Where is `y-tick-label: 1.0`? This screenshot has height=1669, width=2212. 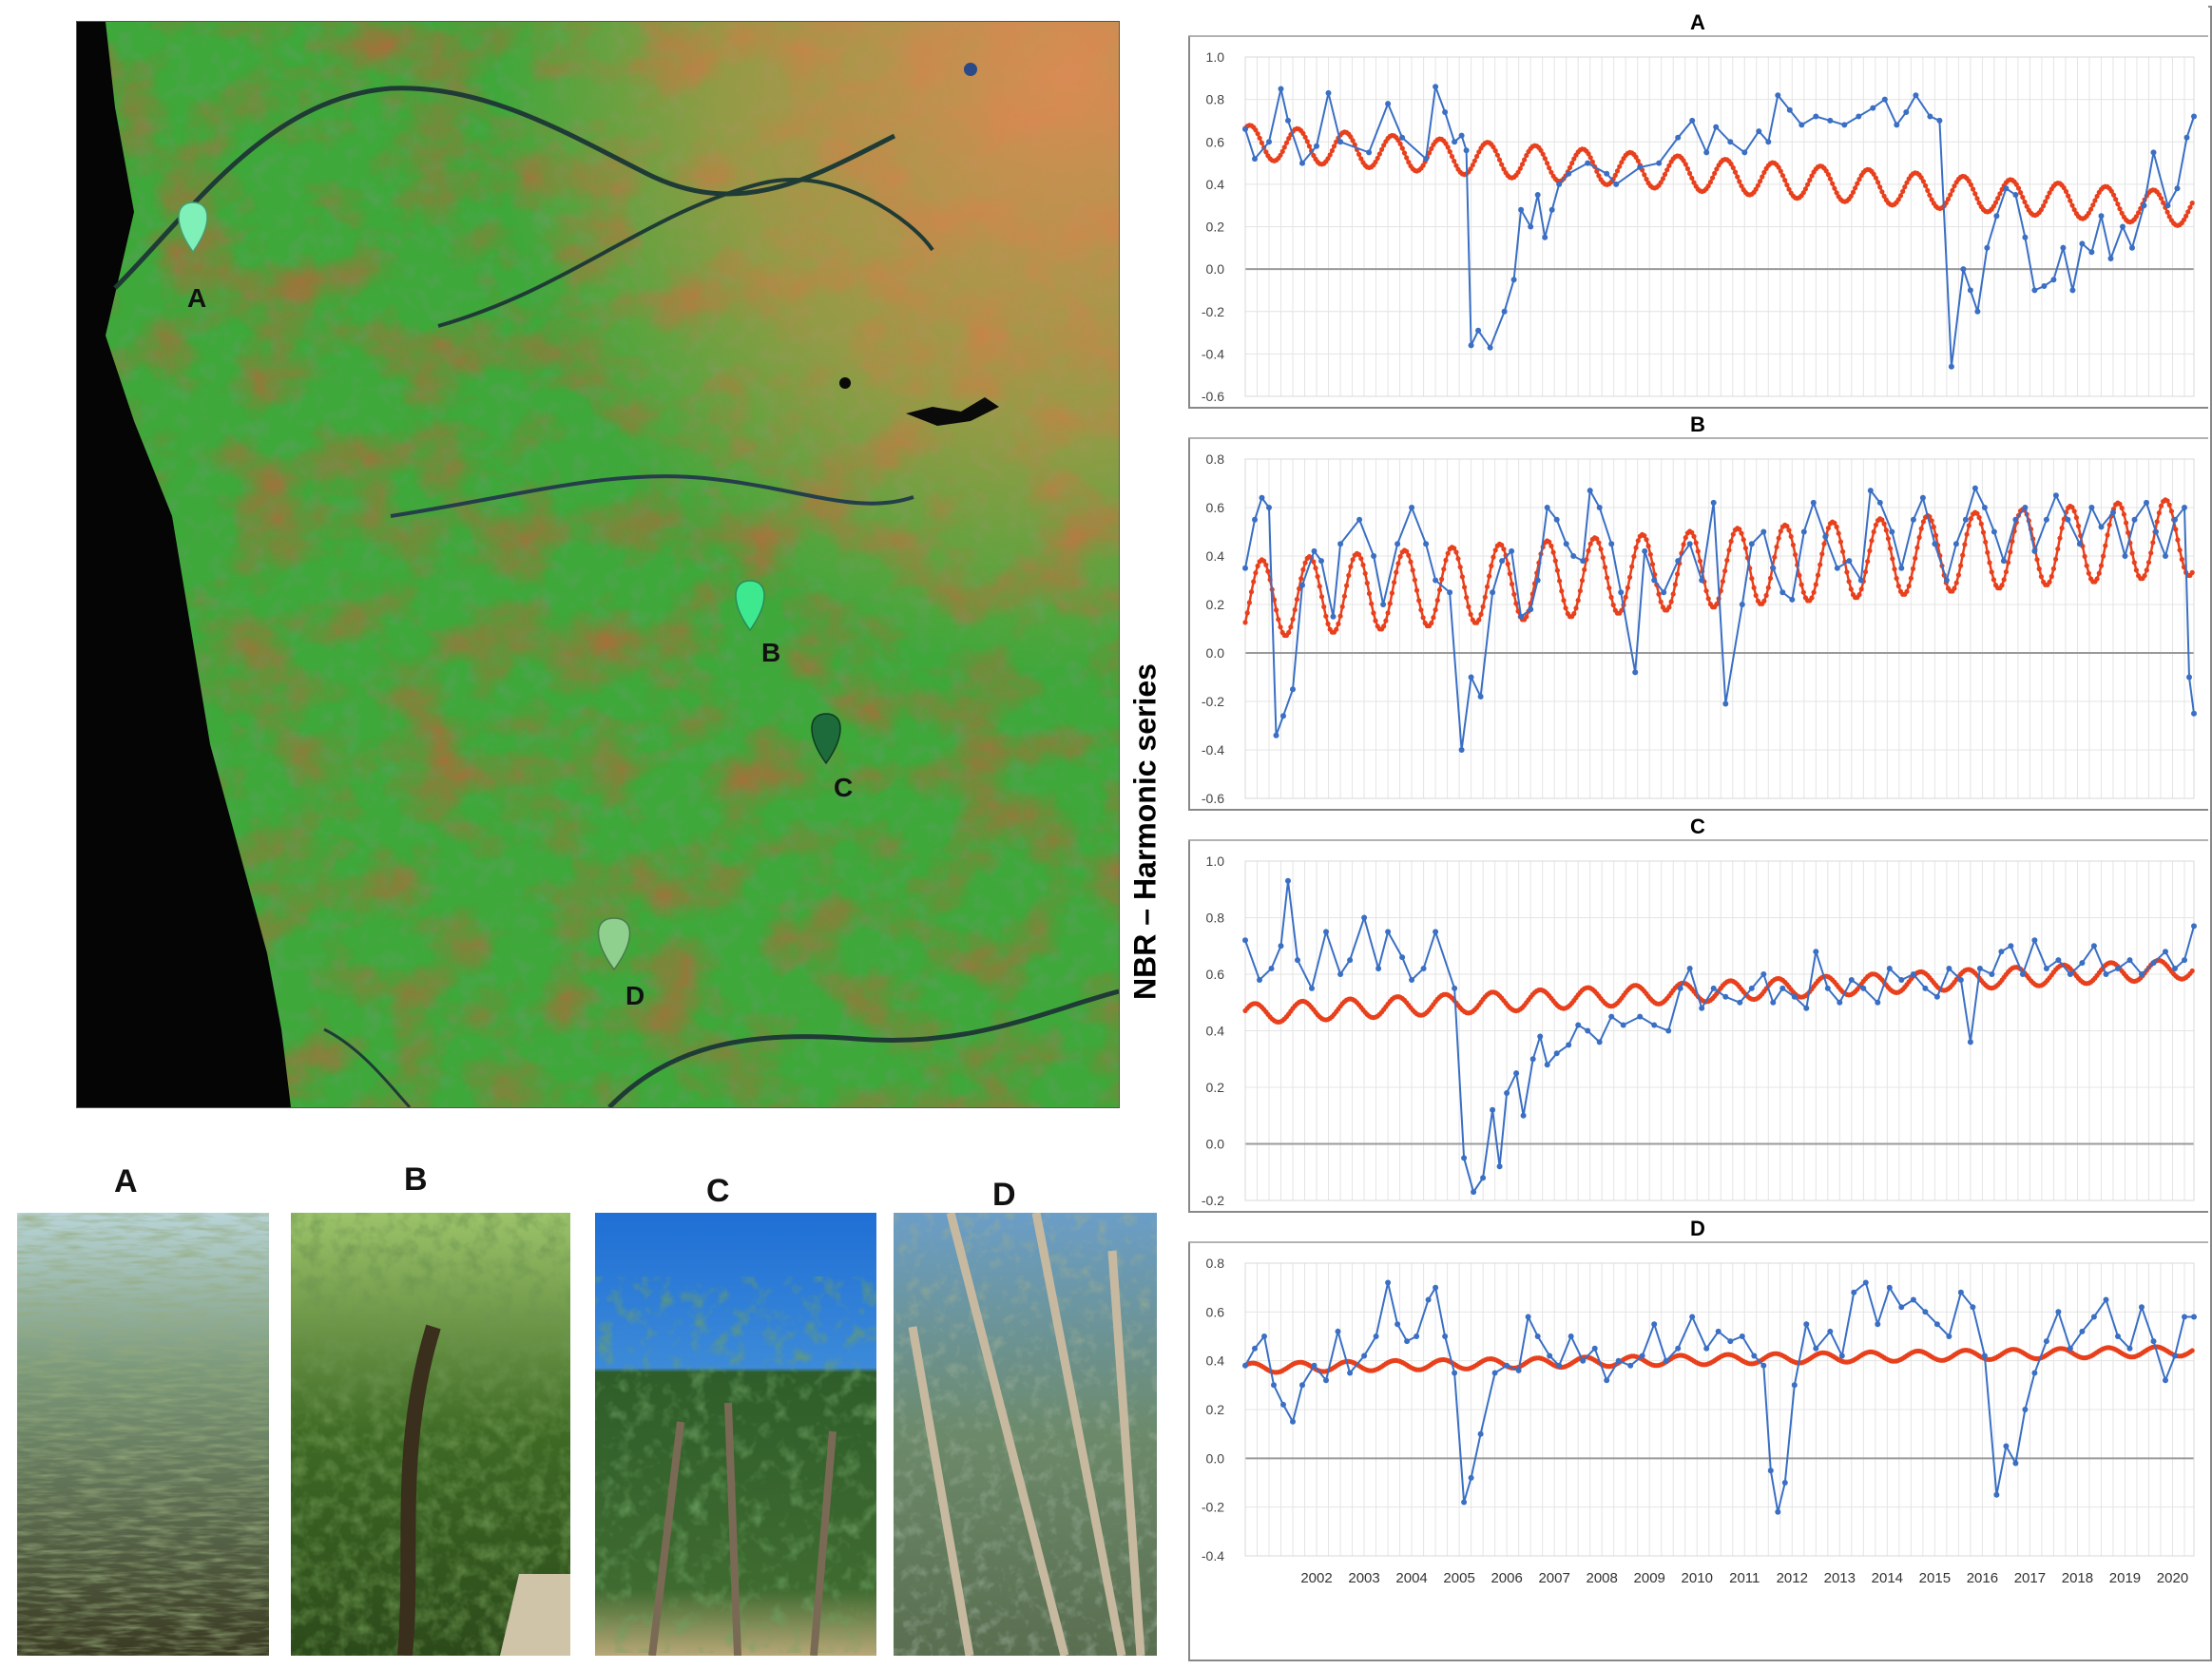
y-tick-label: 1.0 is located at coordinates (1216, 57).